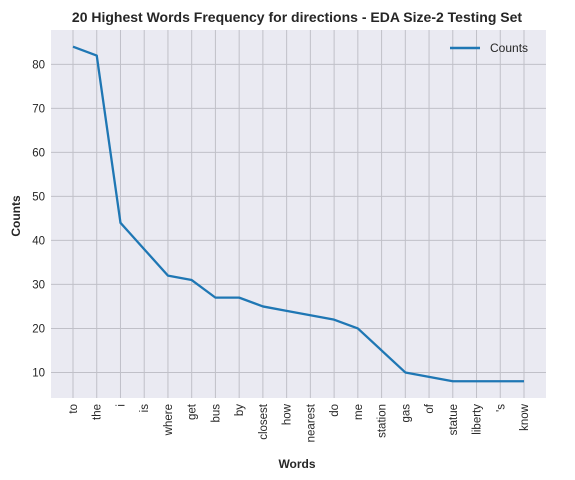 The width and height of the screenshot is (575, 480). I want to click on y-tick-label: 10, so click(38, 373).